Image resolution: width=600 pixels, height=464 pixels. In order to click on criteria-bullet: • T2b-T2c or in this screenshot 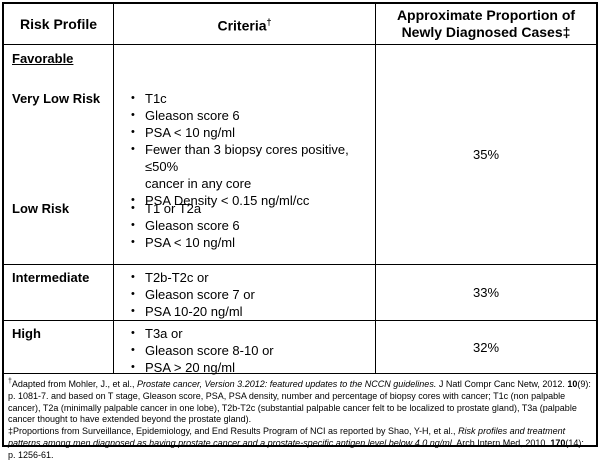, I will do `click(243, 277)`.